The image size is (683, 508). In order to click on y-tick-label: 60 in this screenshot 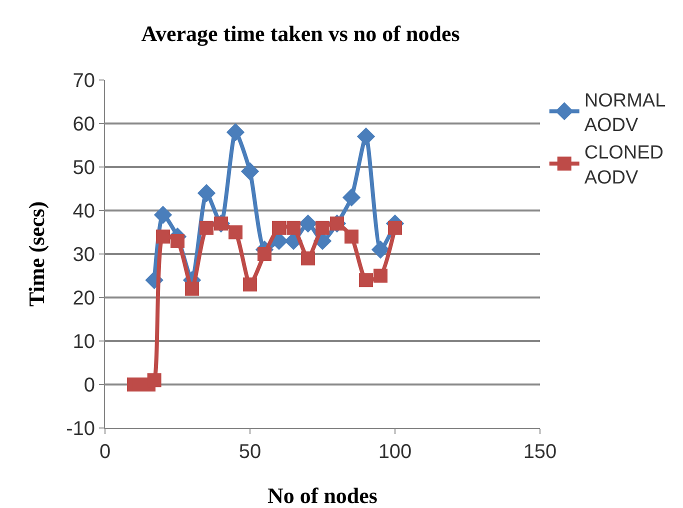, I will do `click(83, 125)`.